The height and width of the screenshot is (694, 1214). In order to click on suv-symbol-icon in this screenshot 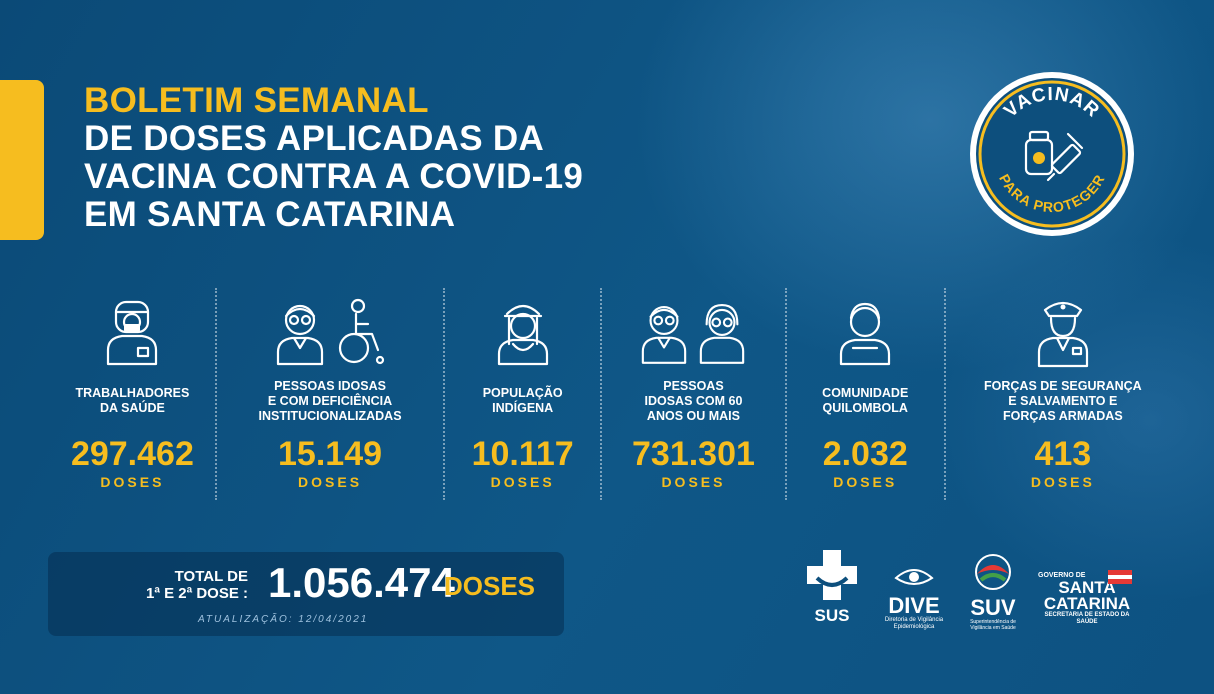, I will do `click(993, 572)`.